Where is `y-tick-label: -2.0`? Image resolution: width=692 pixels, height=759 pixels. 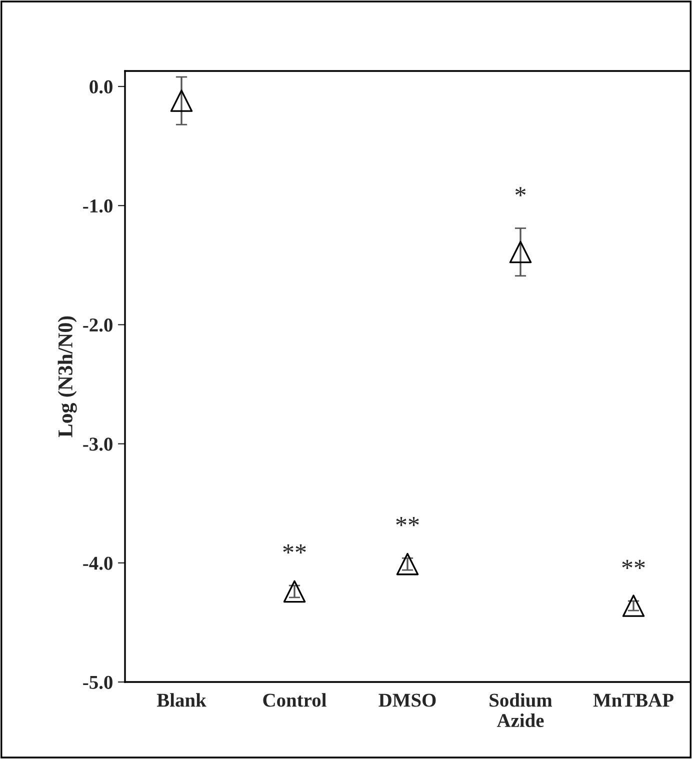 y-tick-label: -2.0 is located at coordinates (97, 325).